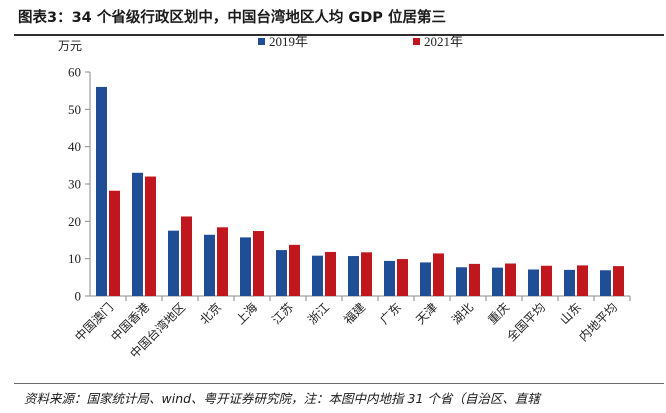 This screenshot has width=666, height=413. What do you see at coordinates (74, 72) in the screenshot?
I see `y-tick-label: 60` at bounding box center [74, 72].